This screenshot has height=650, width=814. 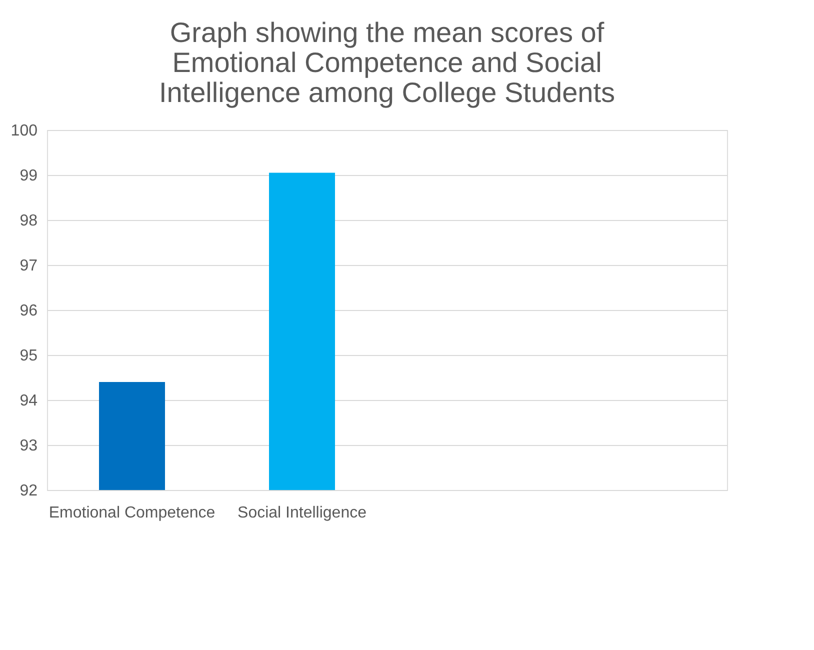 What do you see at coordinates (24, 131) in the screenshot?
I see `y-tick-label: 100` at bounding box center [24, 131].